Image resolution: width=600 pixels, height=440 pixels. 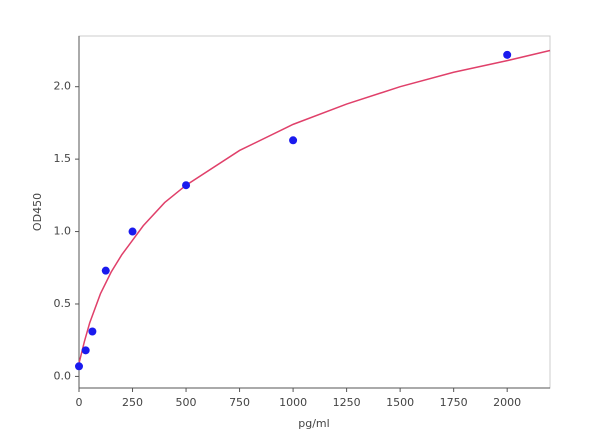 What do you see at coordinates (132, 402) in the screenshot?
I see `x-tick-label: 250` at bounding box center [132, 402].